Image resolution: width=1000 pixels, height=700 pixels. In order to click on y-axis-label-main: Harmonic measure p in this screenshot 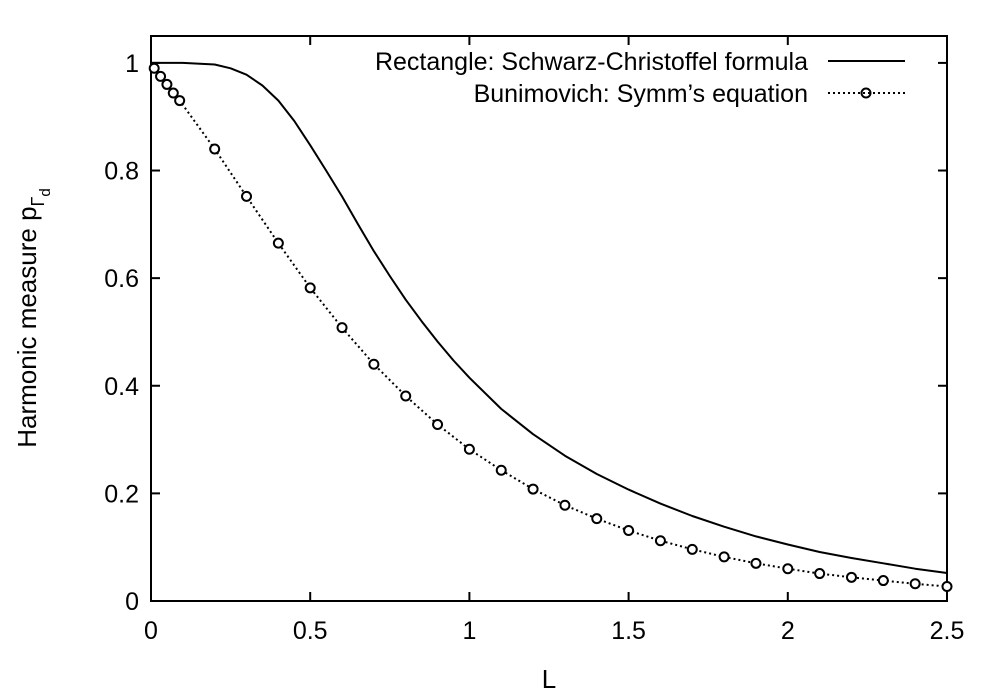, I will do `click(27, 326)`.